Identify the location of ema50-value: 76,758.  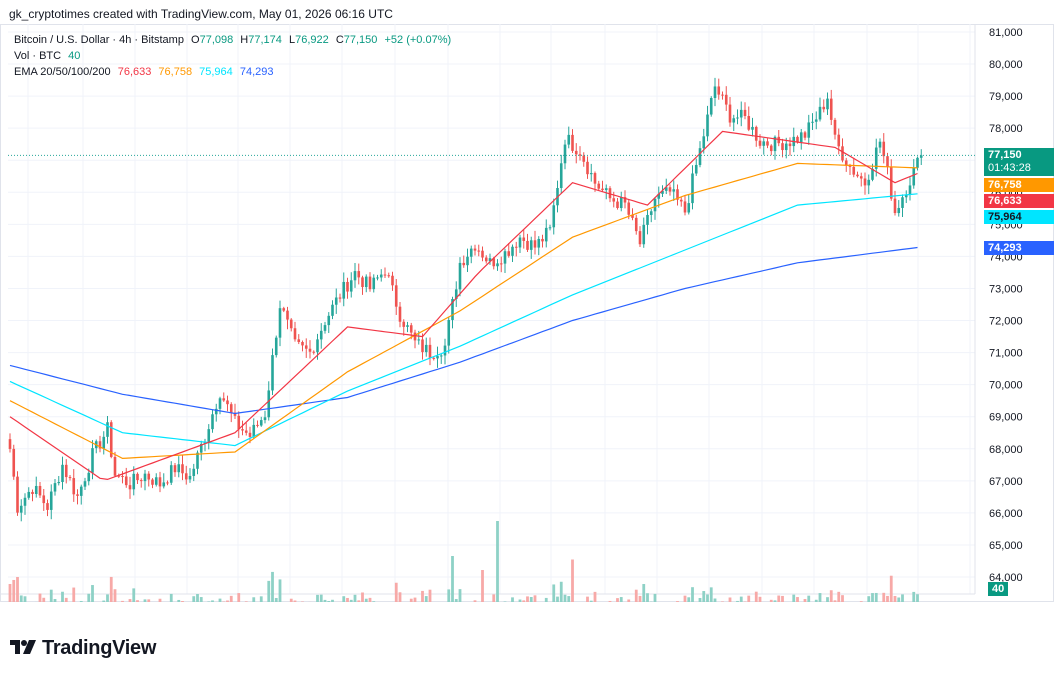
(175, 72).